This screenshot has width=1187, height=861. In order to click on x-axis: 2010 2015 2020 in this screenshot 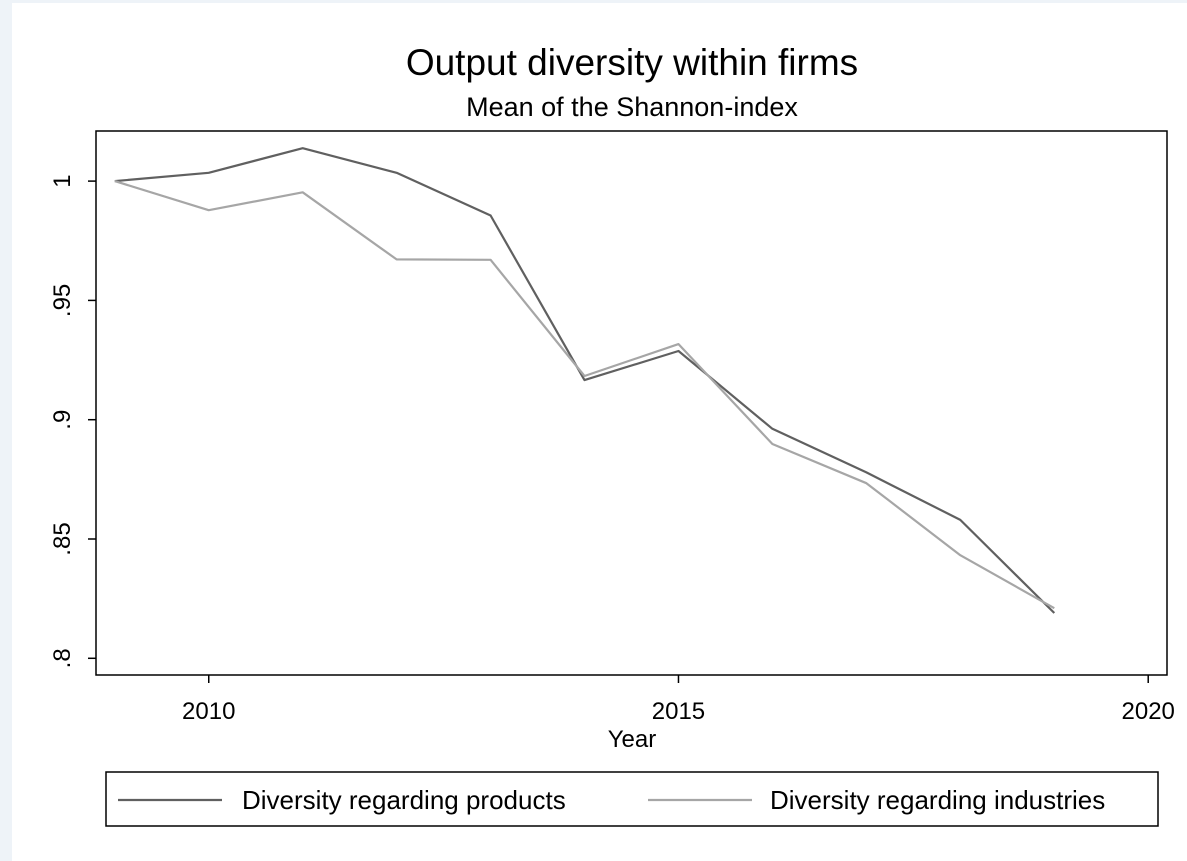, I will do `click(678, 700)`.